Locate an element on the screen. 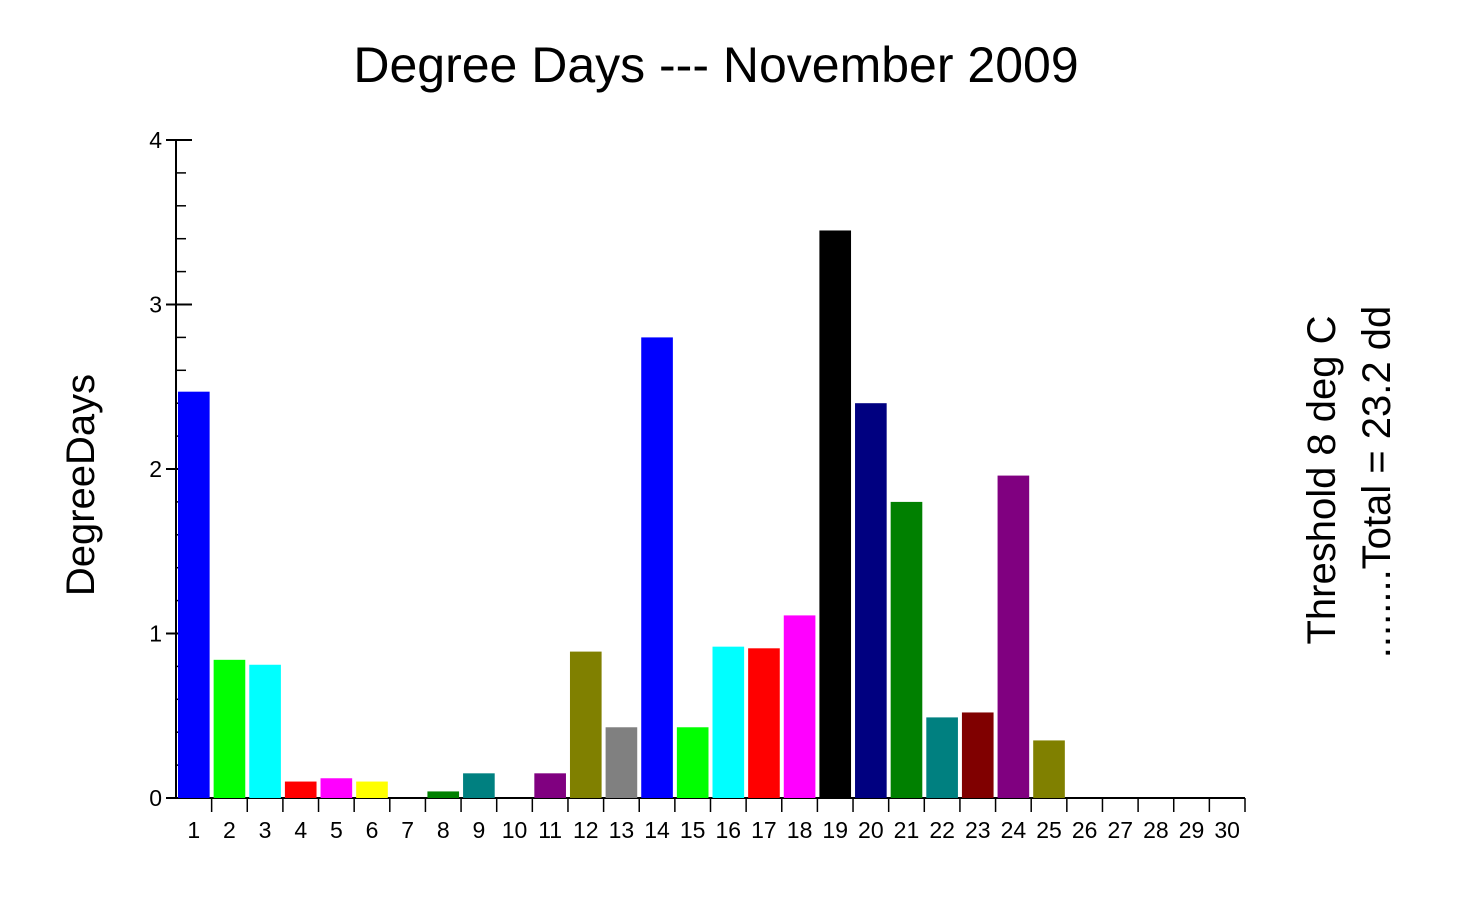 The height and width of the screenshot is (903, 1470). x-tick-label: 23 is located at coordinates (978, 830).